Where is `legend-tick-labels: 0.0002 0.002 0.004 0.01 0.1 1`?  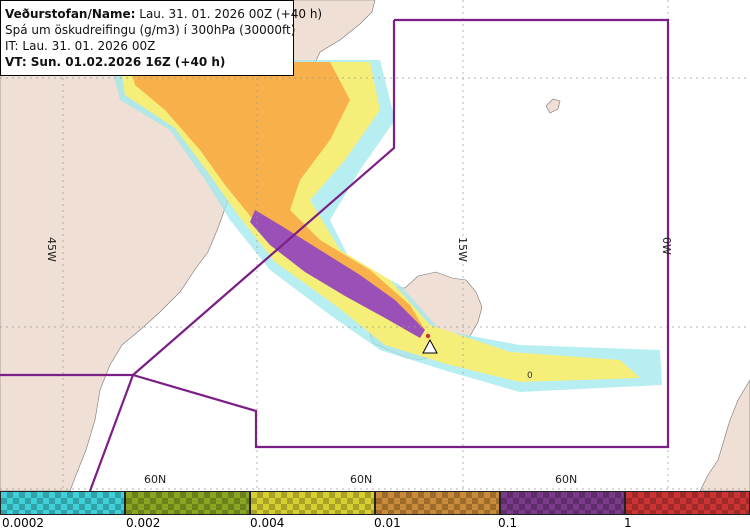 legend-tick-labels: 0.0002 0.002 0.004 0.01 0.1 1 is located at coordinates (375, 523).